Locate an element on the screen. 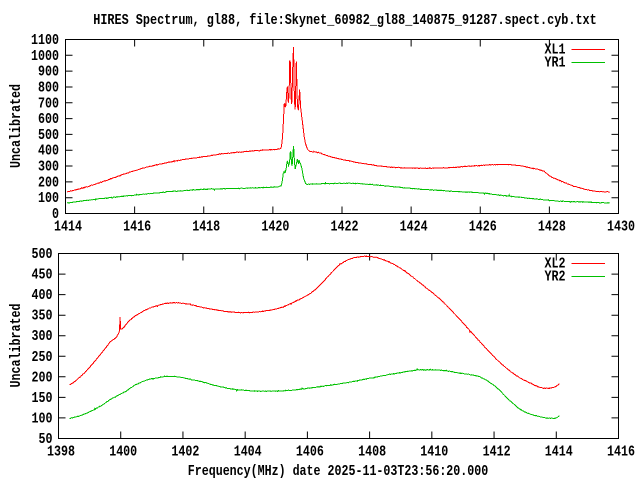 The image size is (640, 480). svg-text: 900 is located at coordinates (48, 73).